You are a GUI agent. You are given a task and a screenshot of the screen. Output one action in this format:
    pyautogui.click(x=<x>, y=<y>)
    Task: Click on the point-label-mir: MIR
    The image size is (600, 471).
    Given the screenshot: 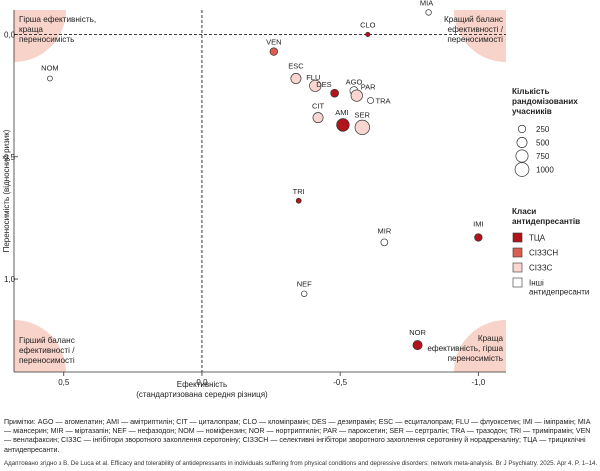 What is the action you would take?
    pyautogui.click(x=385, y=230)
    